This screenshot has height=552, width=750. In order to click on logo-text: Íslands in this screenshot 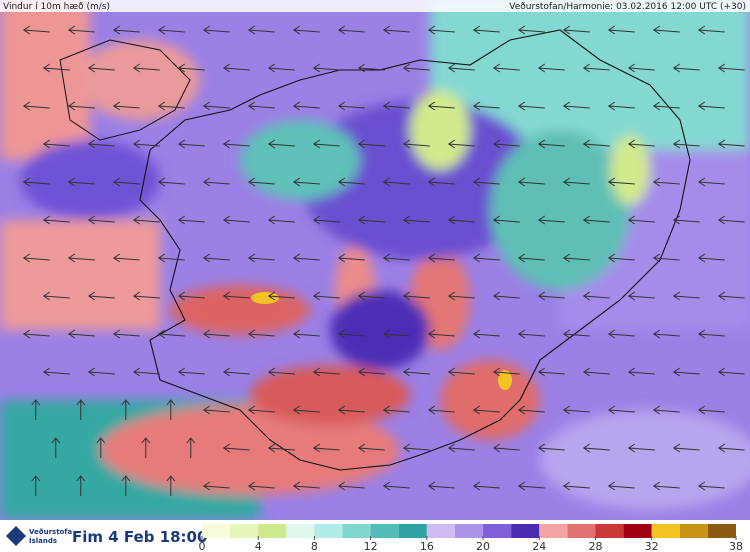, I will do `click(43, 540)`.